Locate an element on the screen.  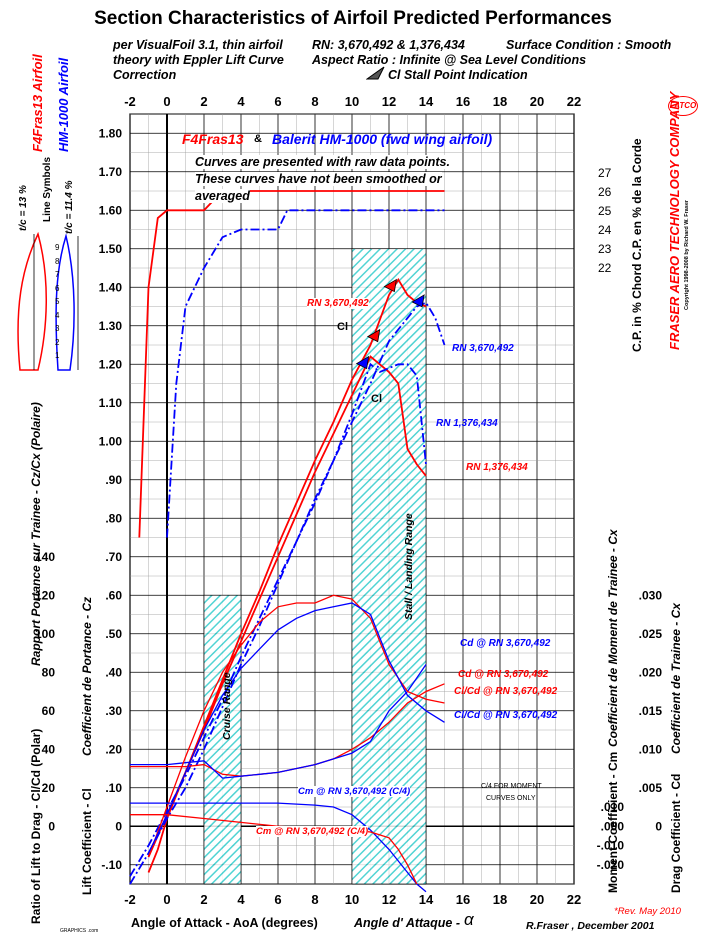
annot-clcd-red: Cl/Cd @ RN 3,670,492 is located at coordinates (506, 691).